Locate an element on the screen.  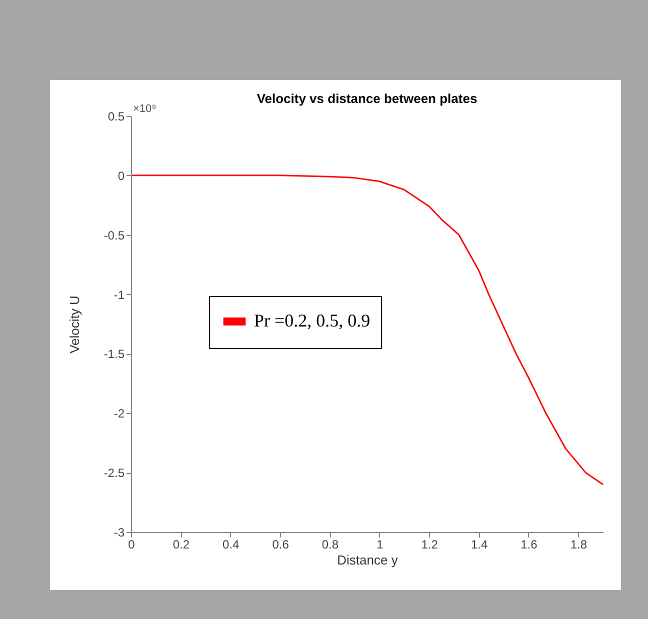
y-tick-label: -2.5 is located at coordinates (114, 473).